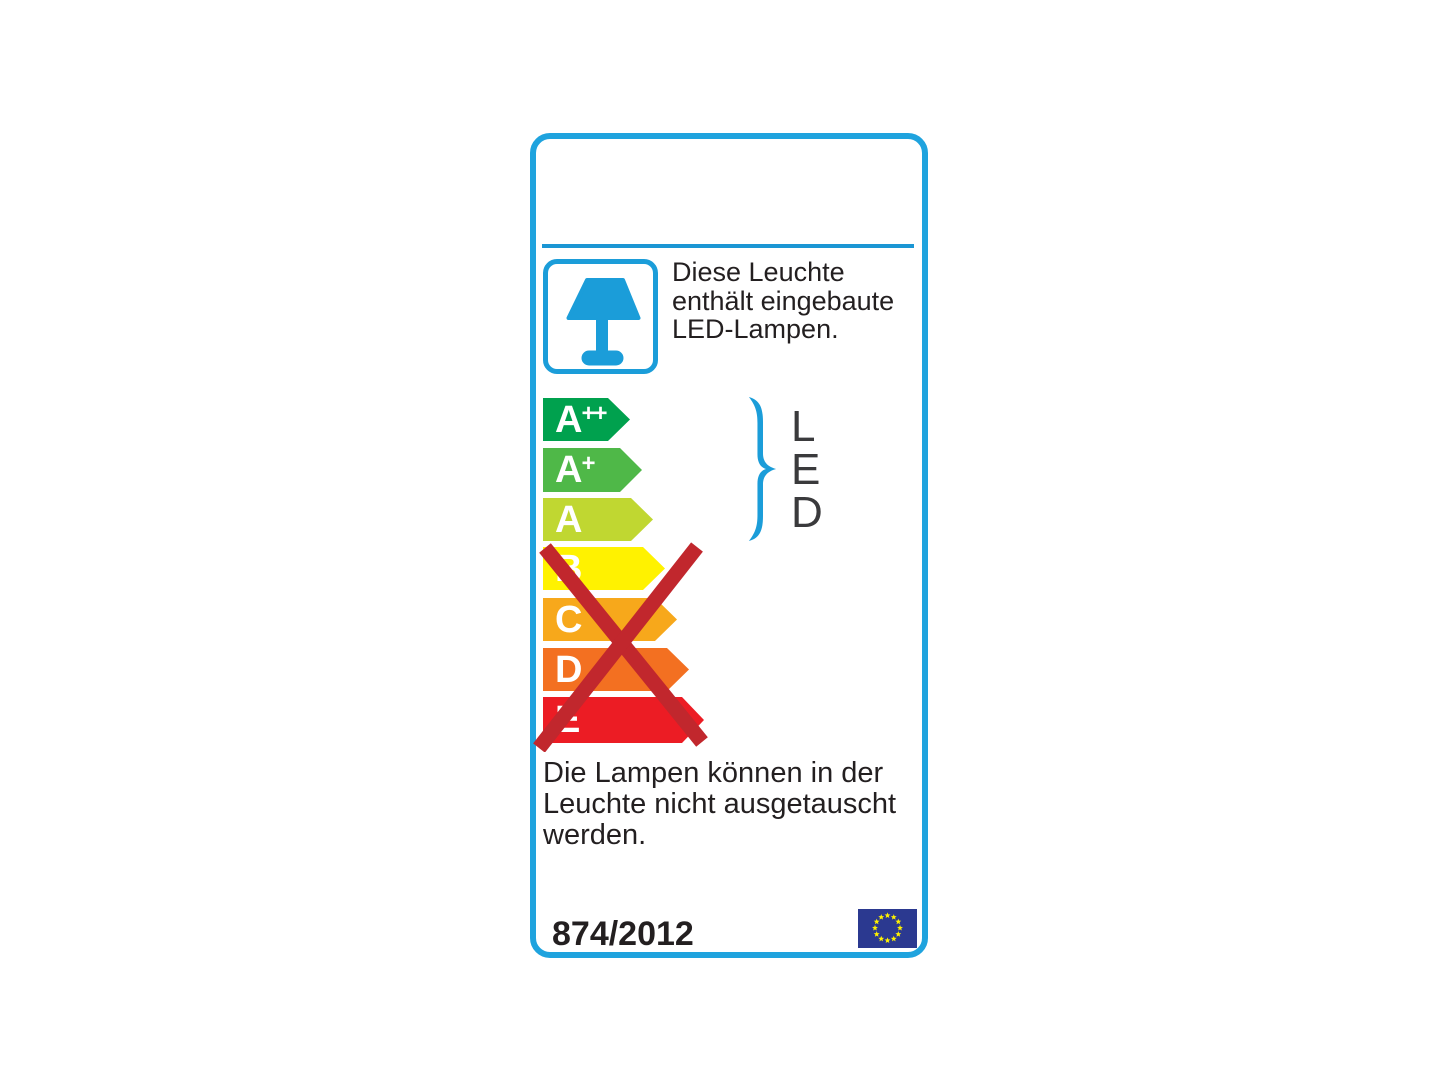 The width and height of the screenshot is (1456, 1092). I want to click on grade-letter: A, so click(568, 519).